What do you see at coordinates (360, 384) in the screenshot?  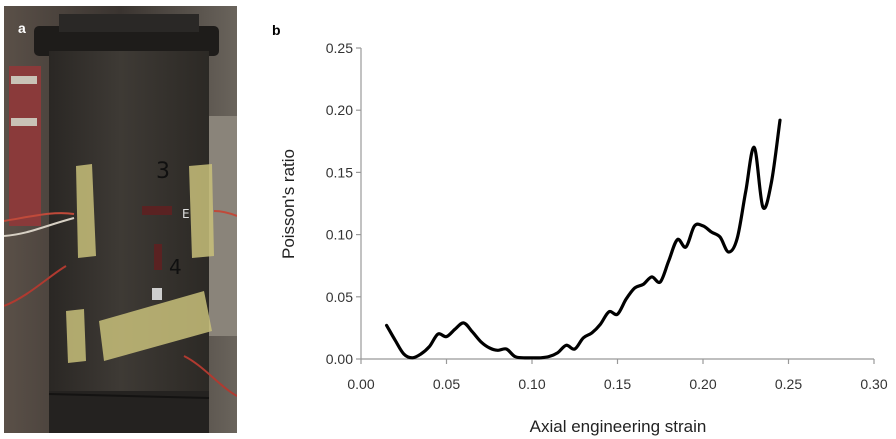 I see `x-tick-label: 0.00` at bounding box center [360, 384].